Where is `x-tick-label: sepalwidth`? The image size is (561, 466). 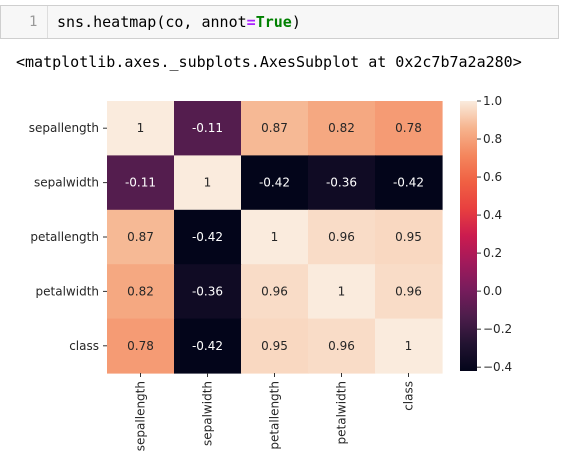 x-tick-label: sepalwidth is located at coordinates (208, 413).